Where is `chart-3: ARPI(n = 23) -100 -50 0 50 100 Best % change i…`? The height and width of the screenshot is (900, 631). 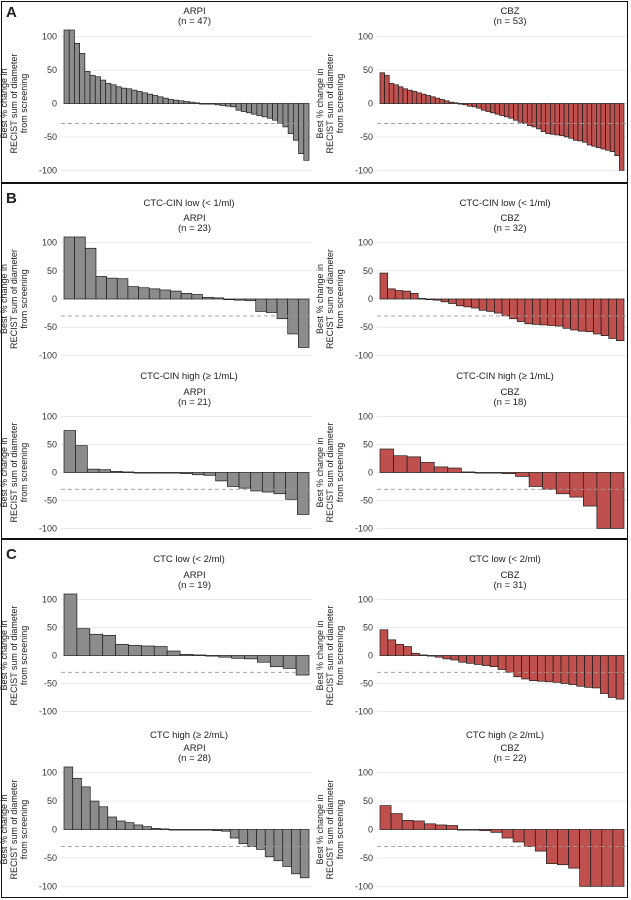
chart-3: ARPI(n = 23) -100 -50 0 50 100 Best % change i… is located at coordinates (156, 286).